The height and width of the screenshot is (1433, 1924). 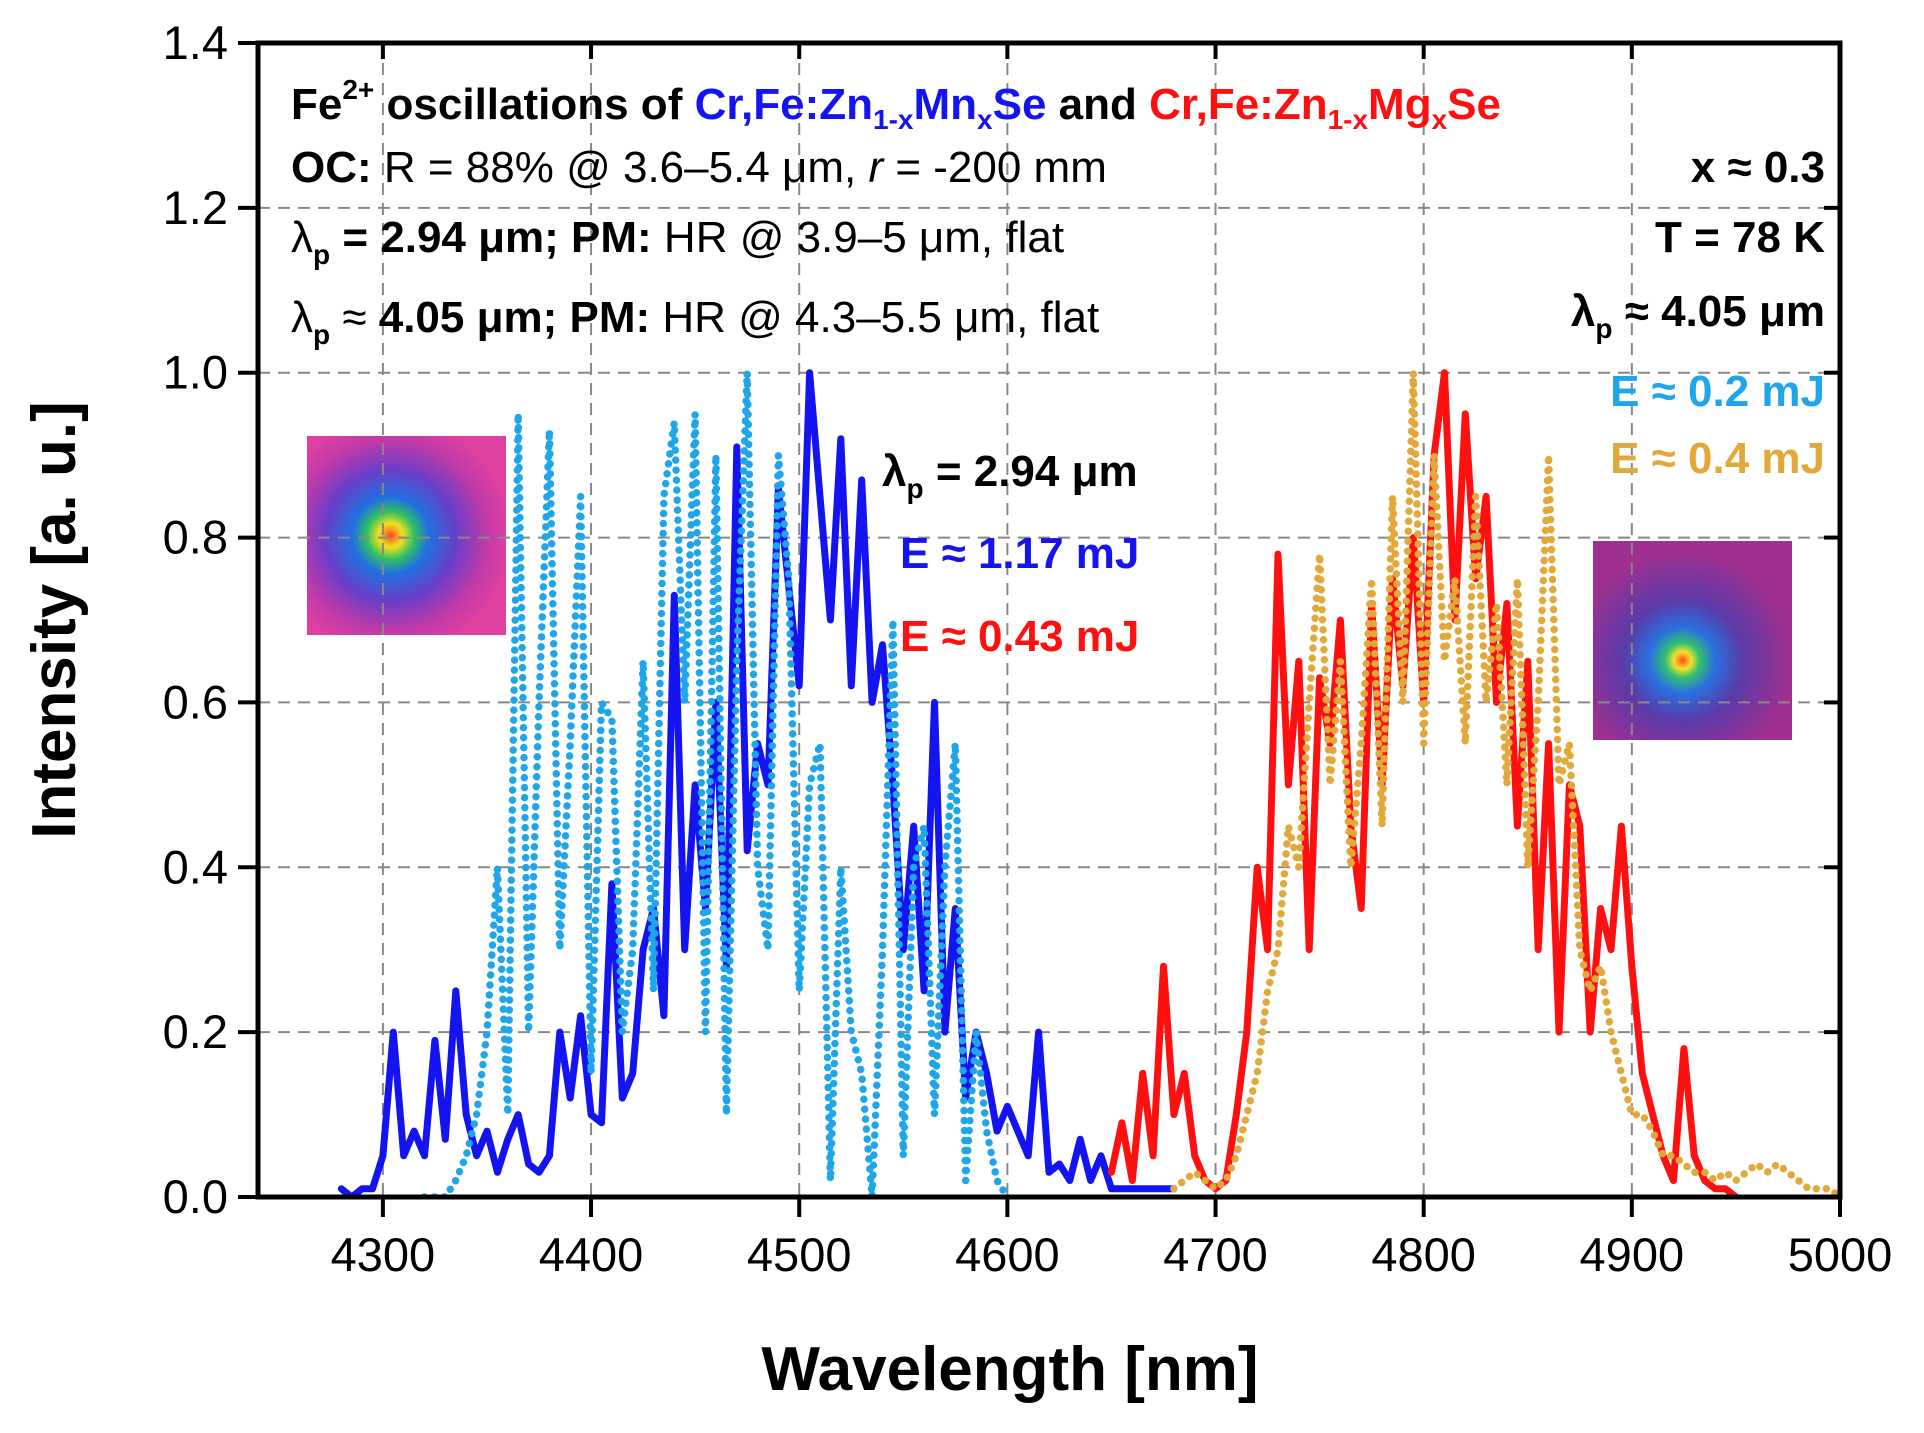 I want to click on y-tick-label: 1.2, so click(x=195, y=207).